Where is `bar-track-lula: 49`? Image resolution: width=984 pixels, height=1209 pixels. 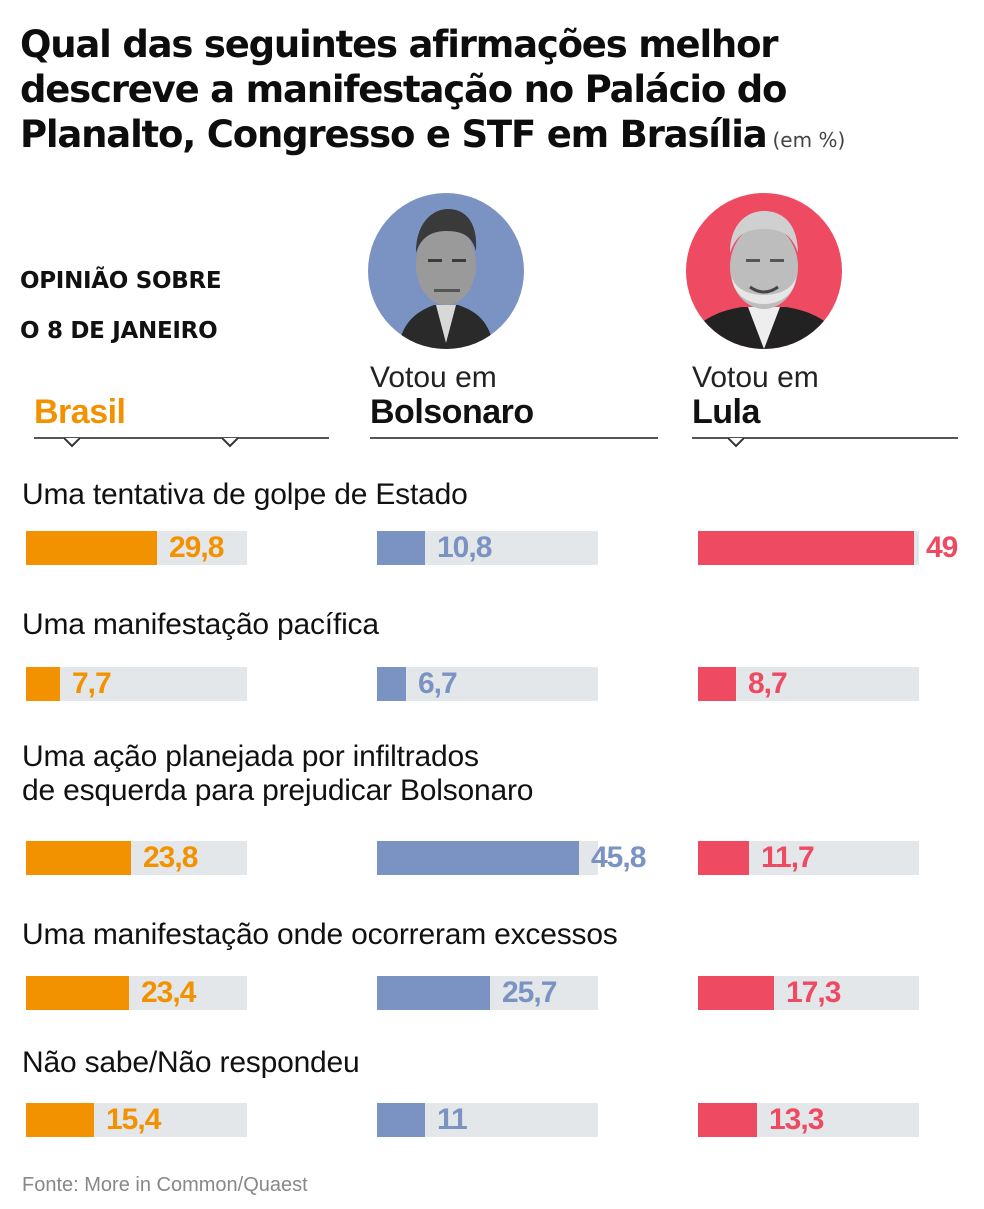
bar-track-lula: 49 is located at coordinates (828, 548).